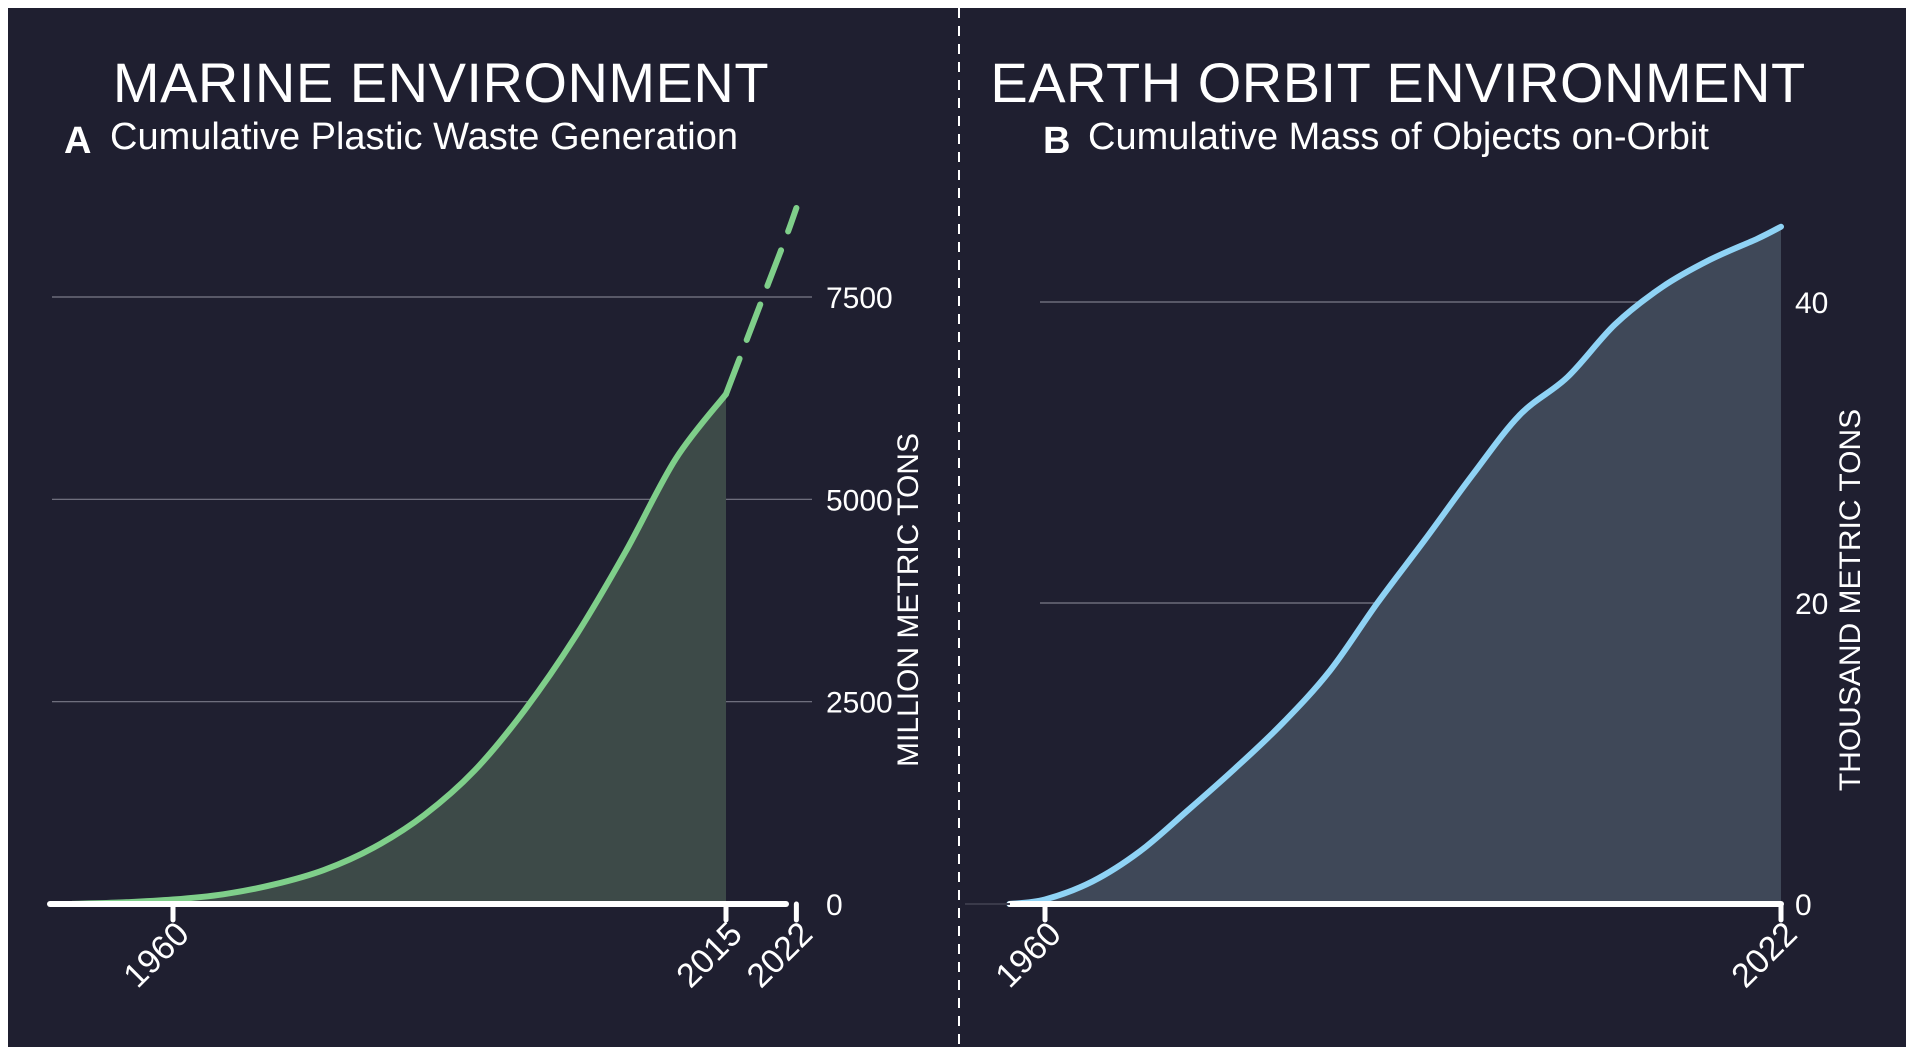  What do you see at coordinates (1811, 604) in the screenshot?
I see `orbit-y-tick-label: 20` at bounding box center [1811, 604].